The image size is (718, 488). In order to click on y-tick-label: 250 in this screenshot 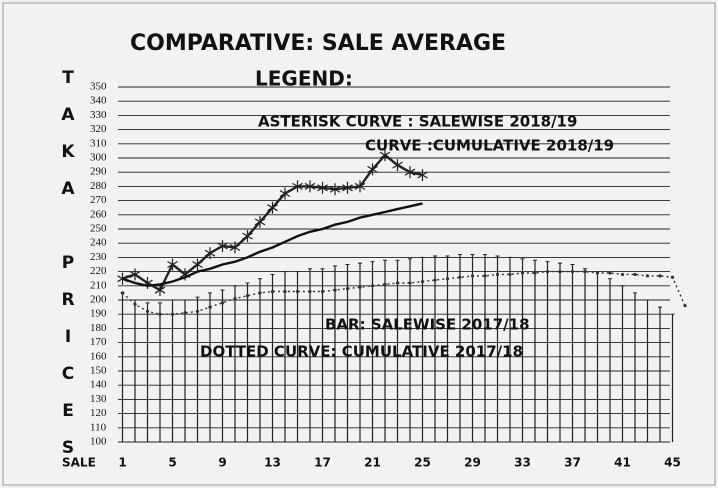, I will do `click(98, 229)`.